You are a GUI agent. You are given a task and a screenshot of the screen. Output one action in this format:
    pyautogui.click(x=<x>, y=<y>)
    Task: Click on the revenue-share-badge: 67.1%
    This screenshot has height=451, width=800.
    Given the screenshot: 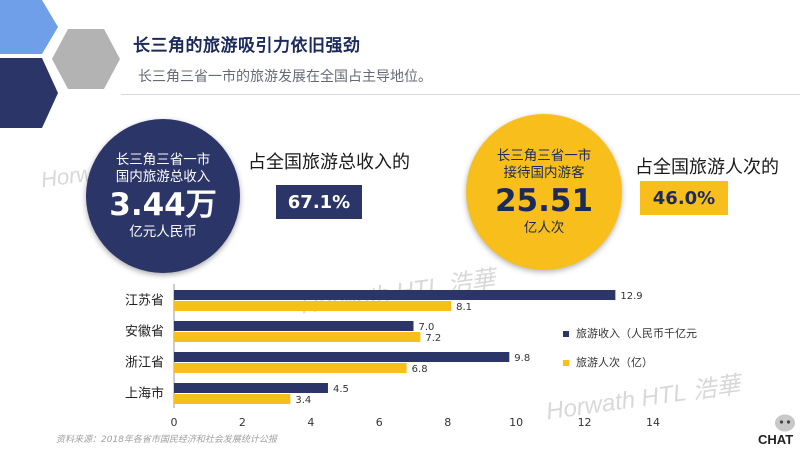 What is the action you would take?
    pyautogui.click(x=319, y=202)
    